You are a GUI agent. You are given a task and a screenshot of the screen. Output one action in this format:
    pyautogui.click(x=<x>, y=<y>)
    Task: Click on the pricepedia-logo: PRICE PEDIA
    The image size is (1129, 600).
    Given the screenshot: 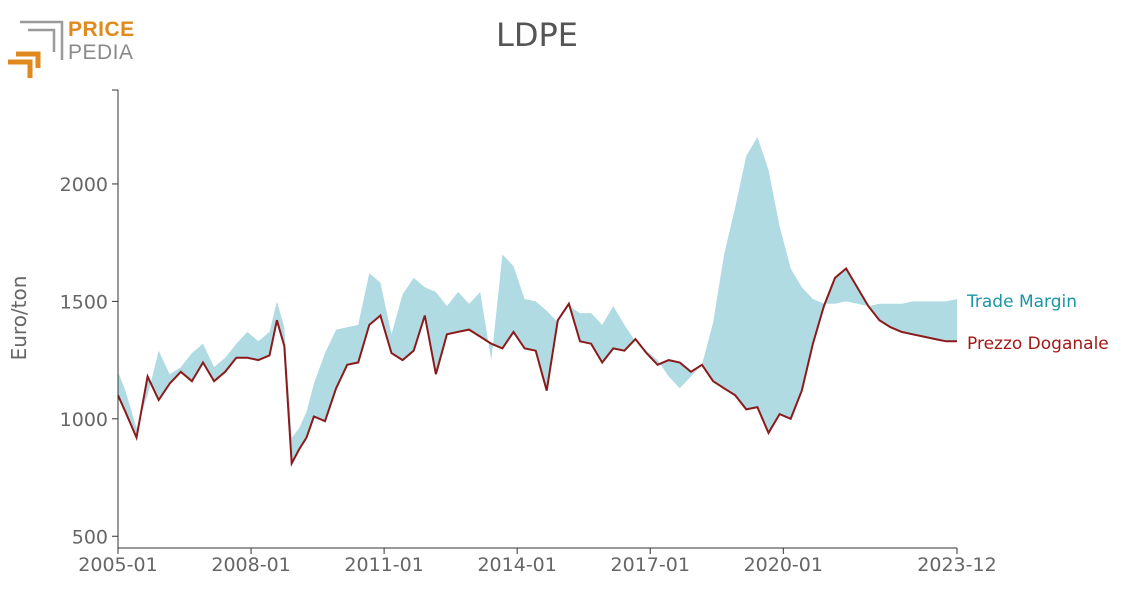 What is the action you would take?
    pyautogui.click(x=76, y=48)
    